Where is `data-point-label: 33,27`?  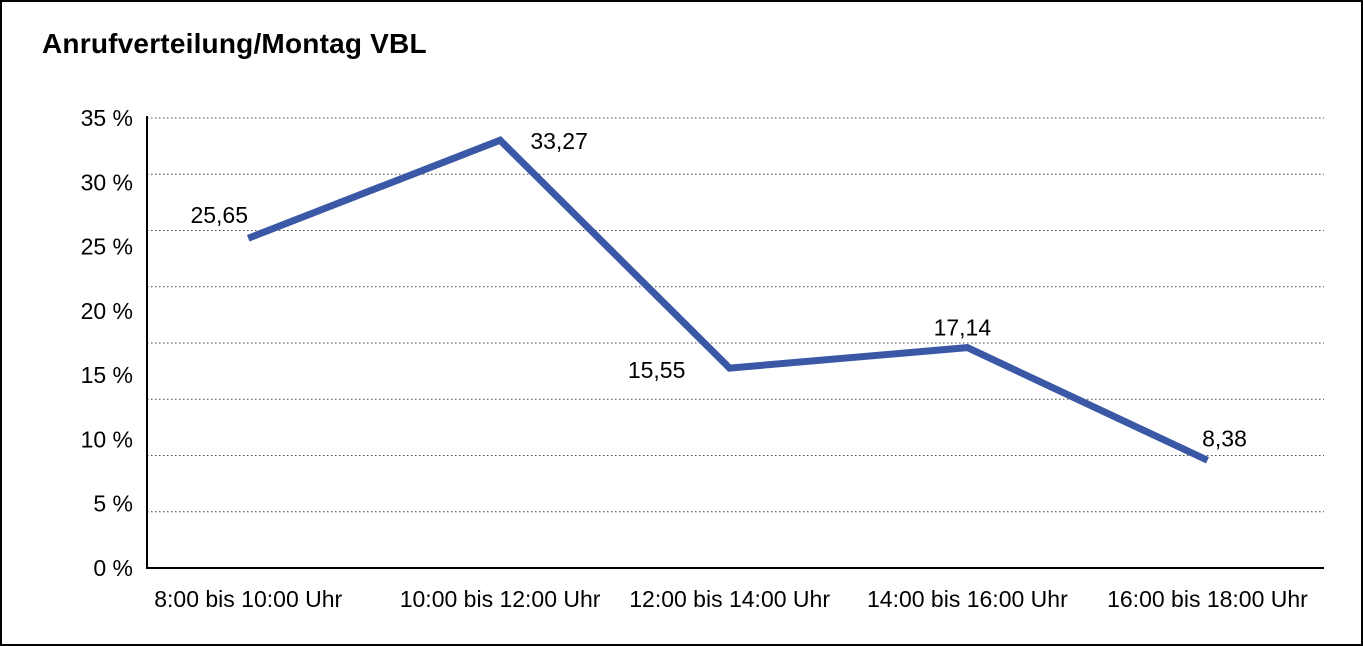 data-point-label: 33,27 is located at coordinates (559, 141).